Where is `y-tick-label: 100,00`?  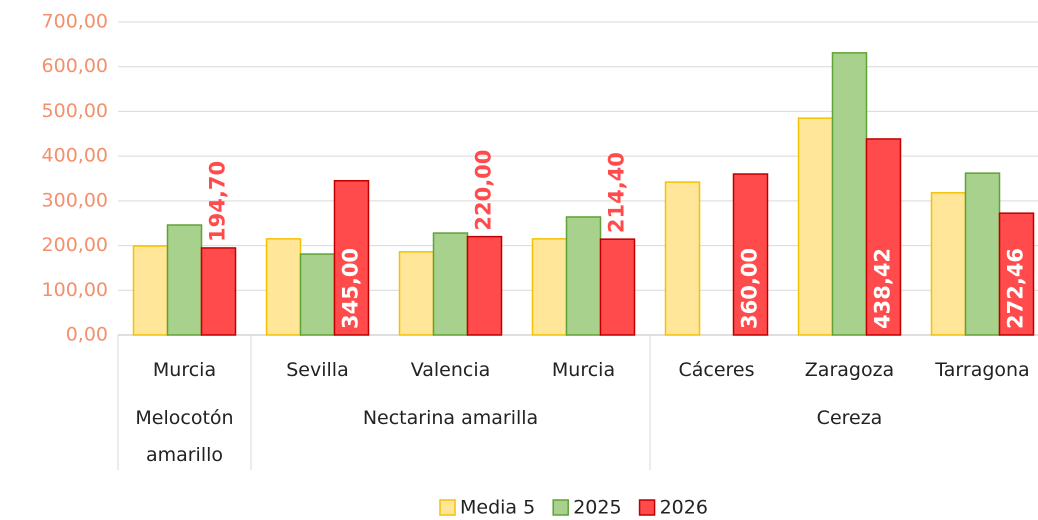
y-tick-label: 100,00 is located at coordinates (75, 290).